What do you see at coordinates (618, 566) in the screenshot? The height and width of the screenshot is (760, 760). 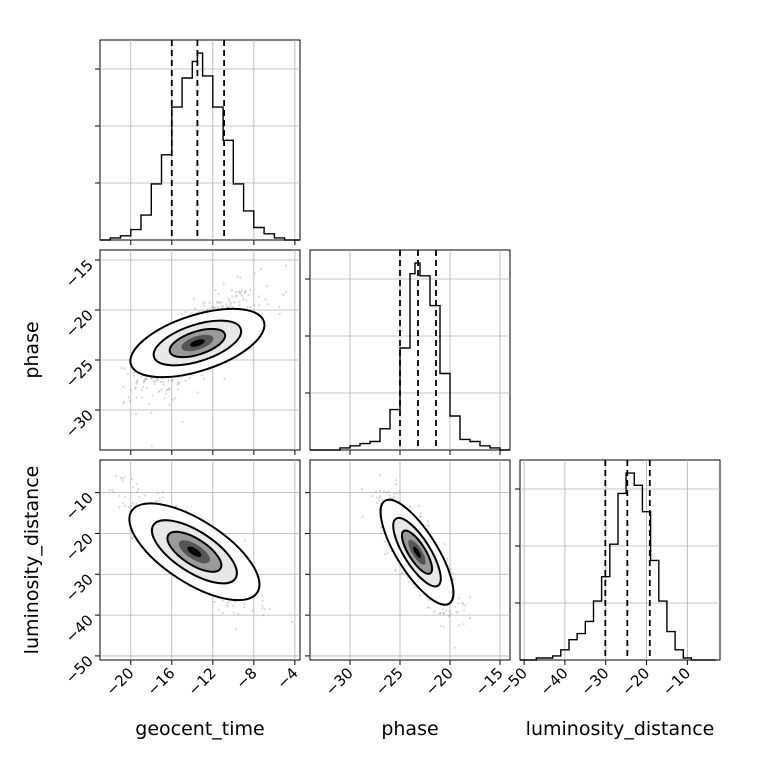 I see `histogram-luminosity-distance` at bounding box center [618, 566].